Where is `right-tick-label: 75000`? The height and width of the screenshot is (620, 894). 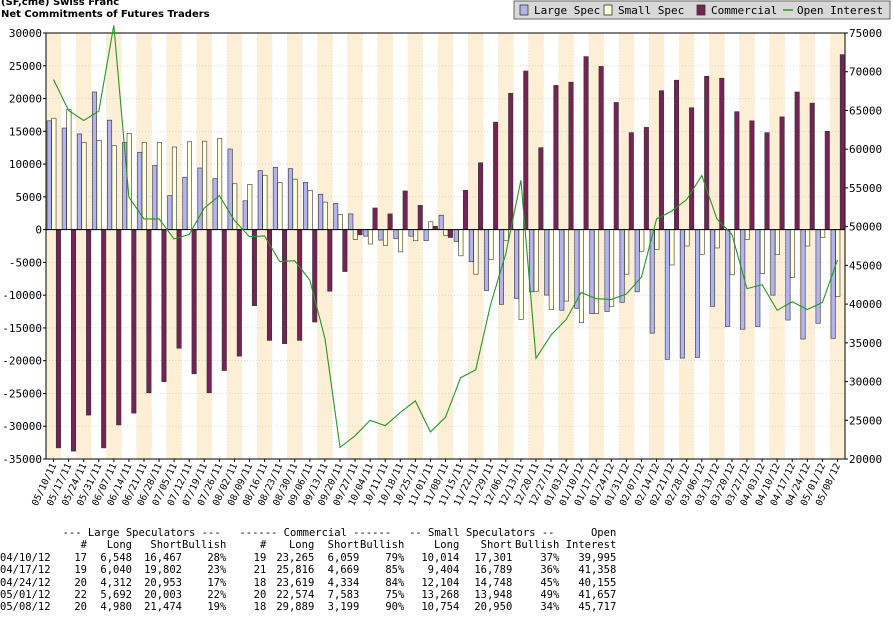 right-tick-label: 75000 is located at coordinates (865, 33).